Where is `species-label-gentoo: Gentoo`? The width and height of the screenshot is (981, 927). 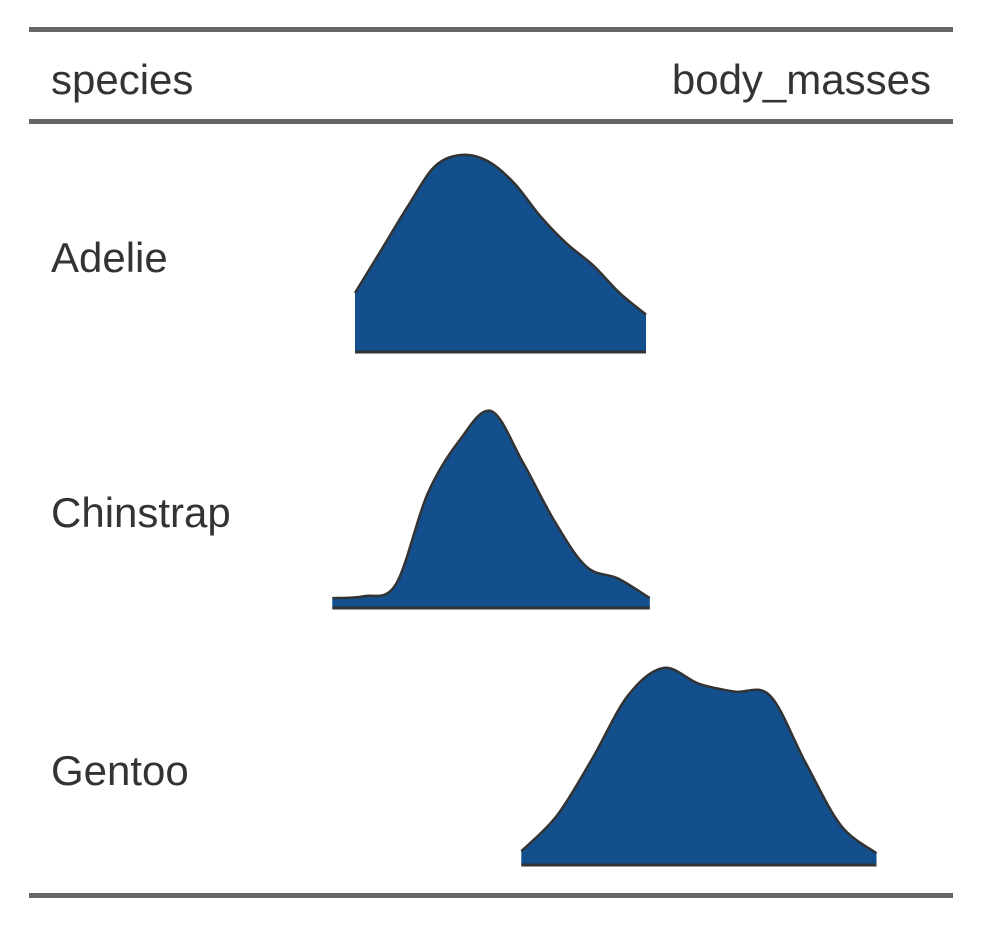 species-label-gentoo: Gentoo is located at coordinates (120, 770).